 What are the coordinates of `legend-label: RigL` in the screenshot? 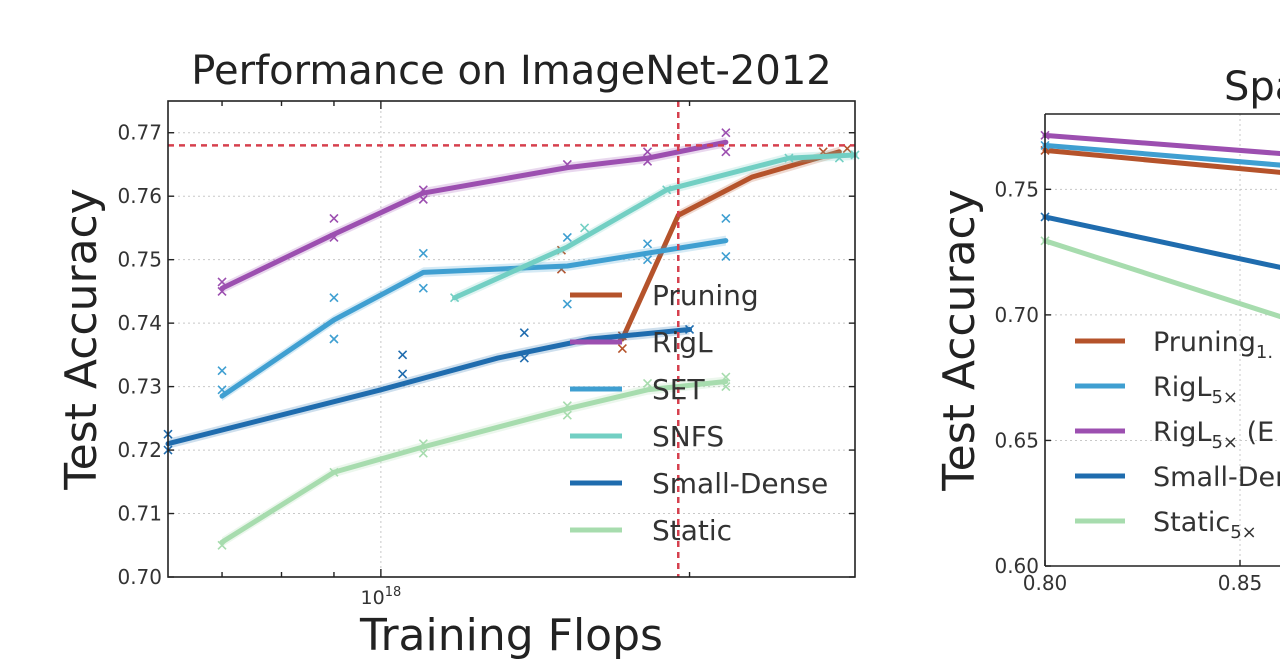 It's located at (682, 342).